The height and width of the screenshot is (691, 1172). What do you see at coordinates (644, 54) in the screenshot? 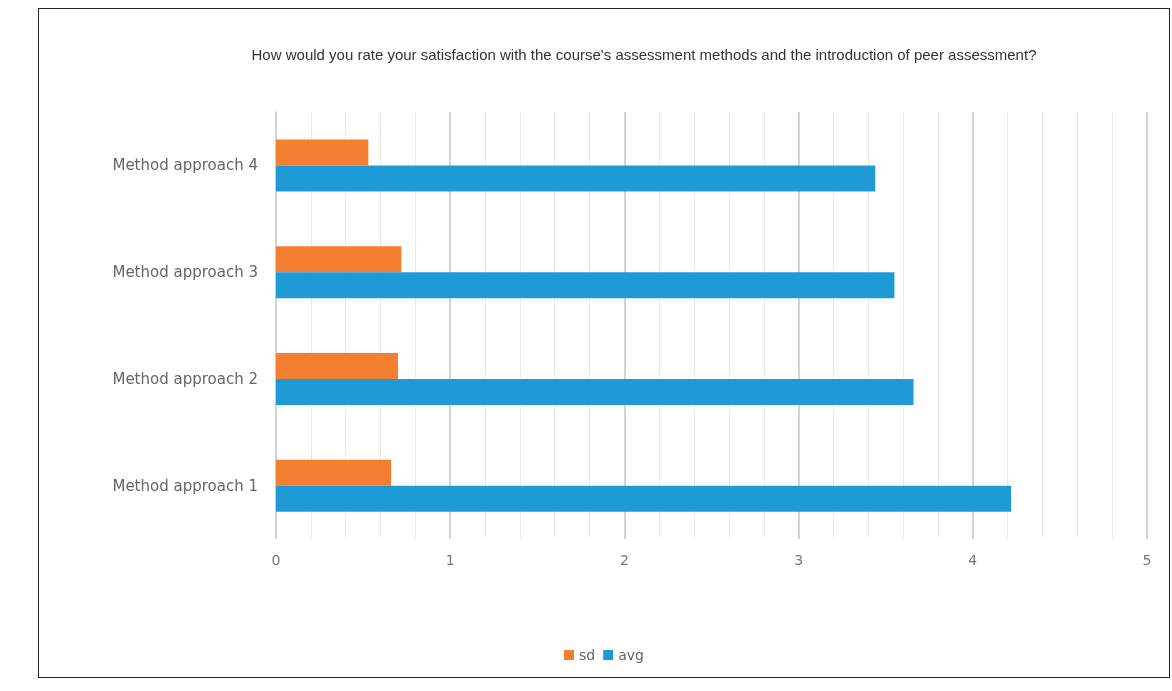
I see `chart-title: How would you rate your satisfaction with the course's assessment methods and the introduction of peer assessment?` at bounding box center [644, 54].